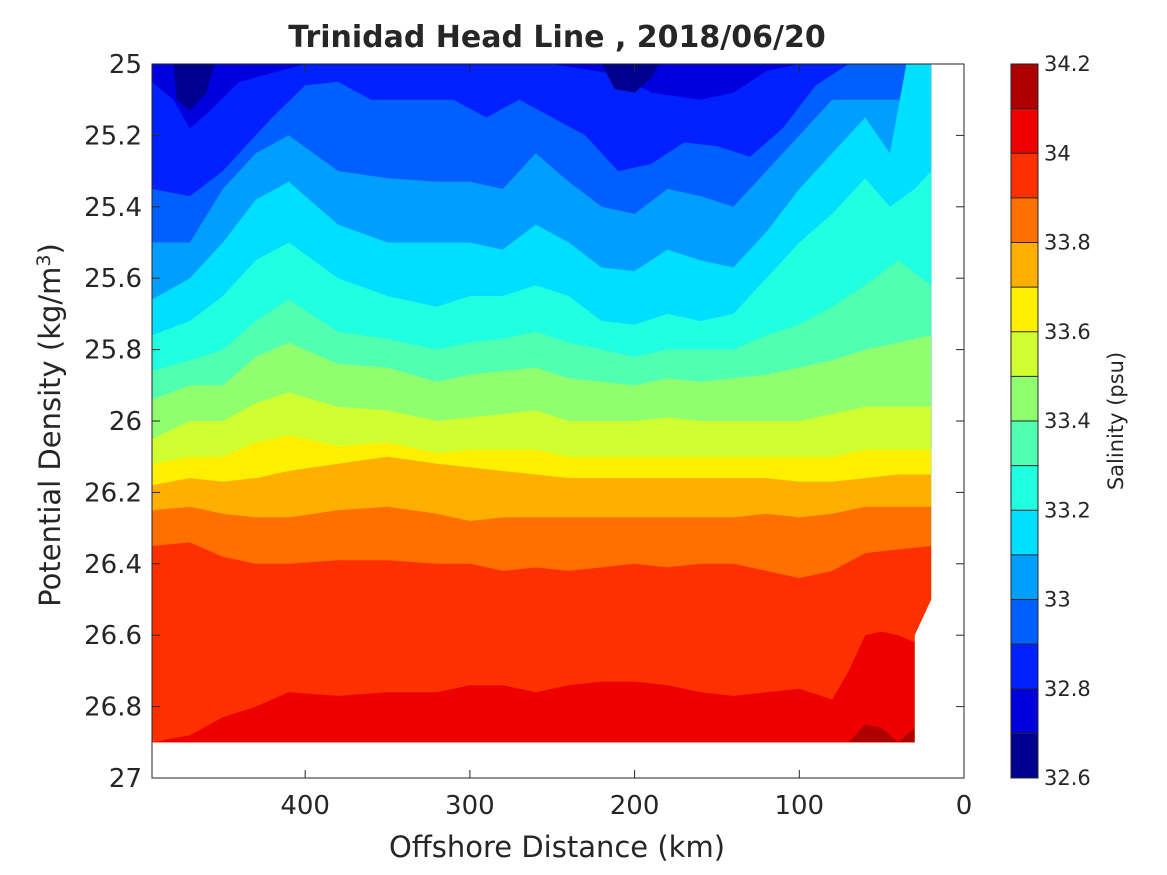 This screenshot has width=1167, height=875. Describe the element at coordinates (1067, 510) in the screenshot. I see `colorbar-tick-label: 33.2` at that location.